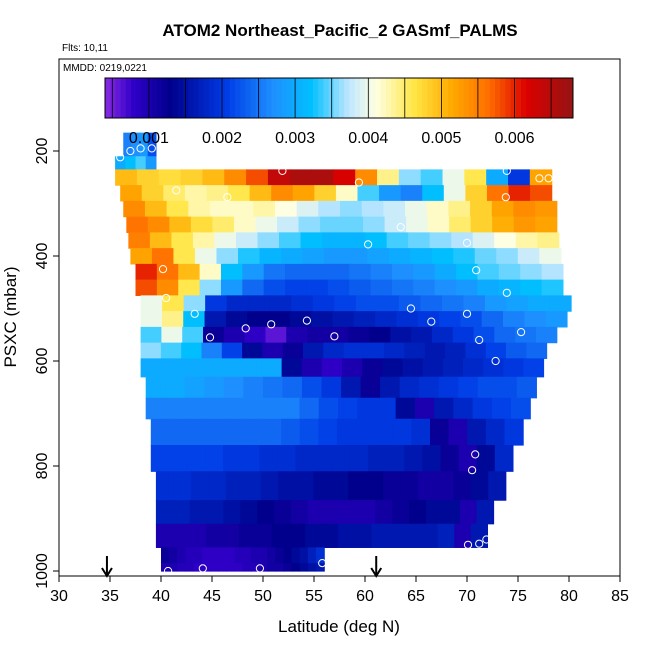 This screenshot has width=650, height=650. I want to click on colorbar-tick-label: 0.001, so click(149, 138).